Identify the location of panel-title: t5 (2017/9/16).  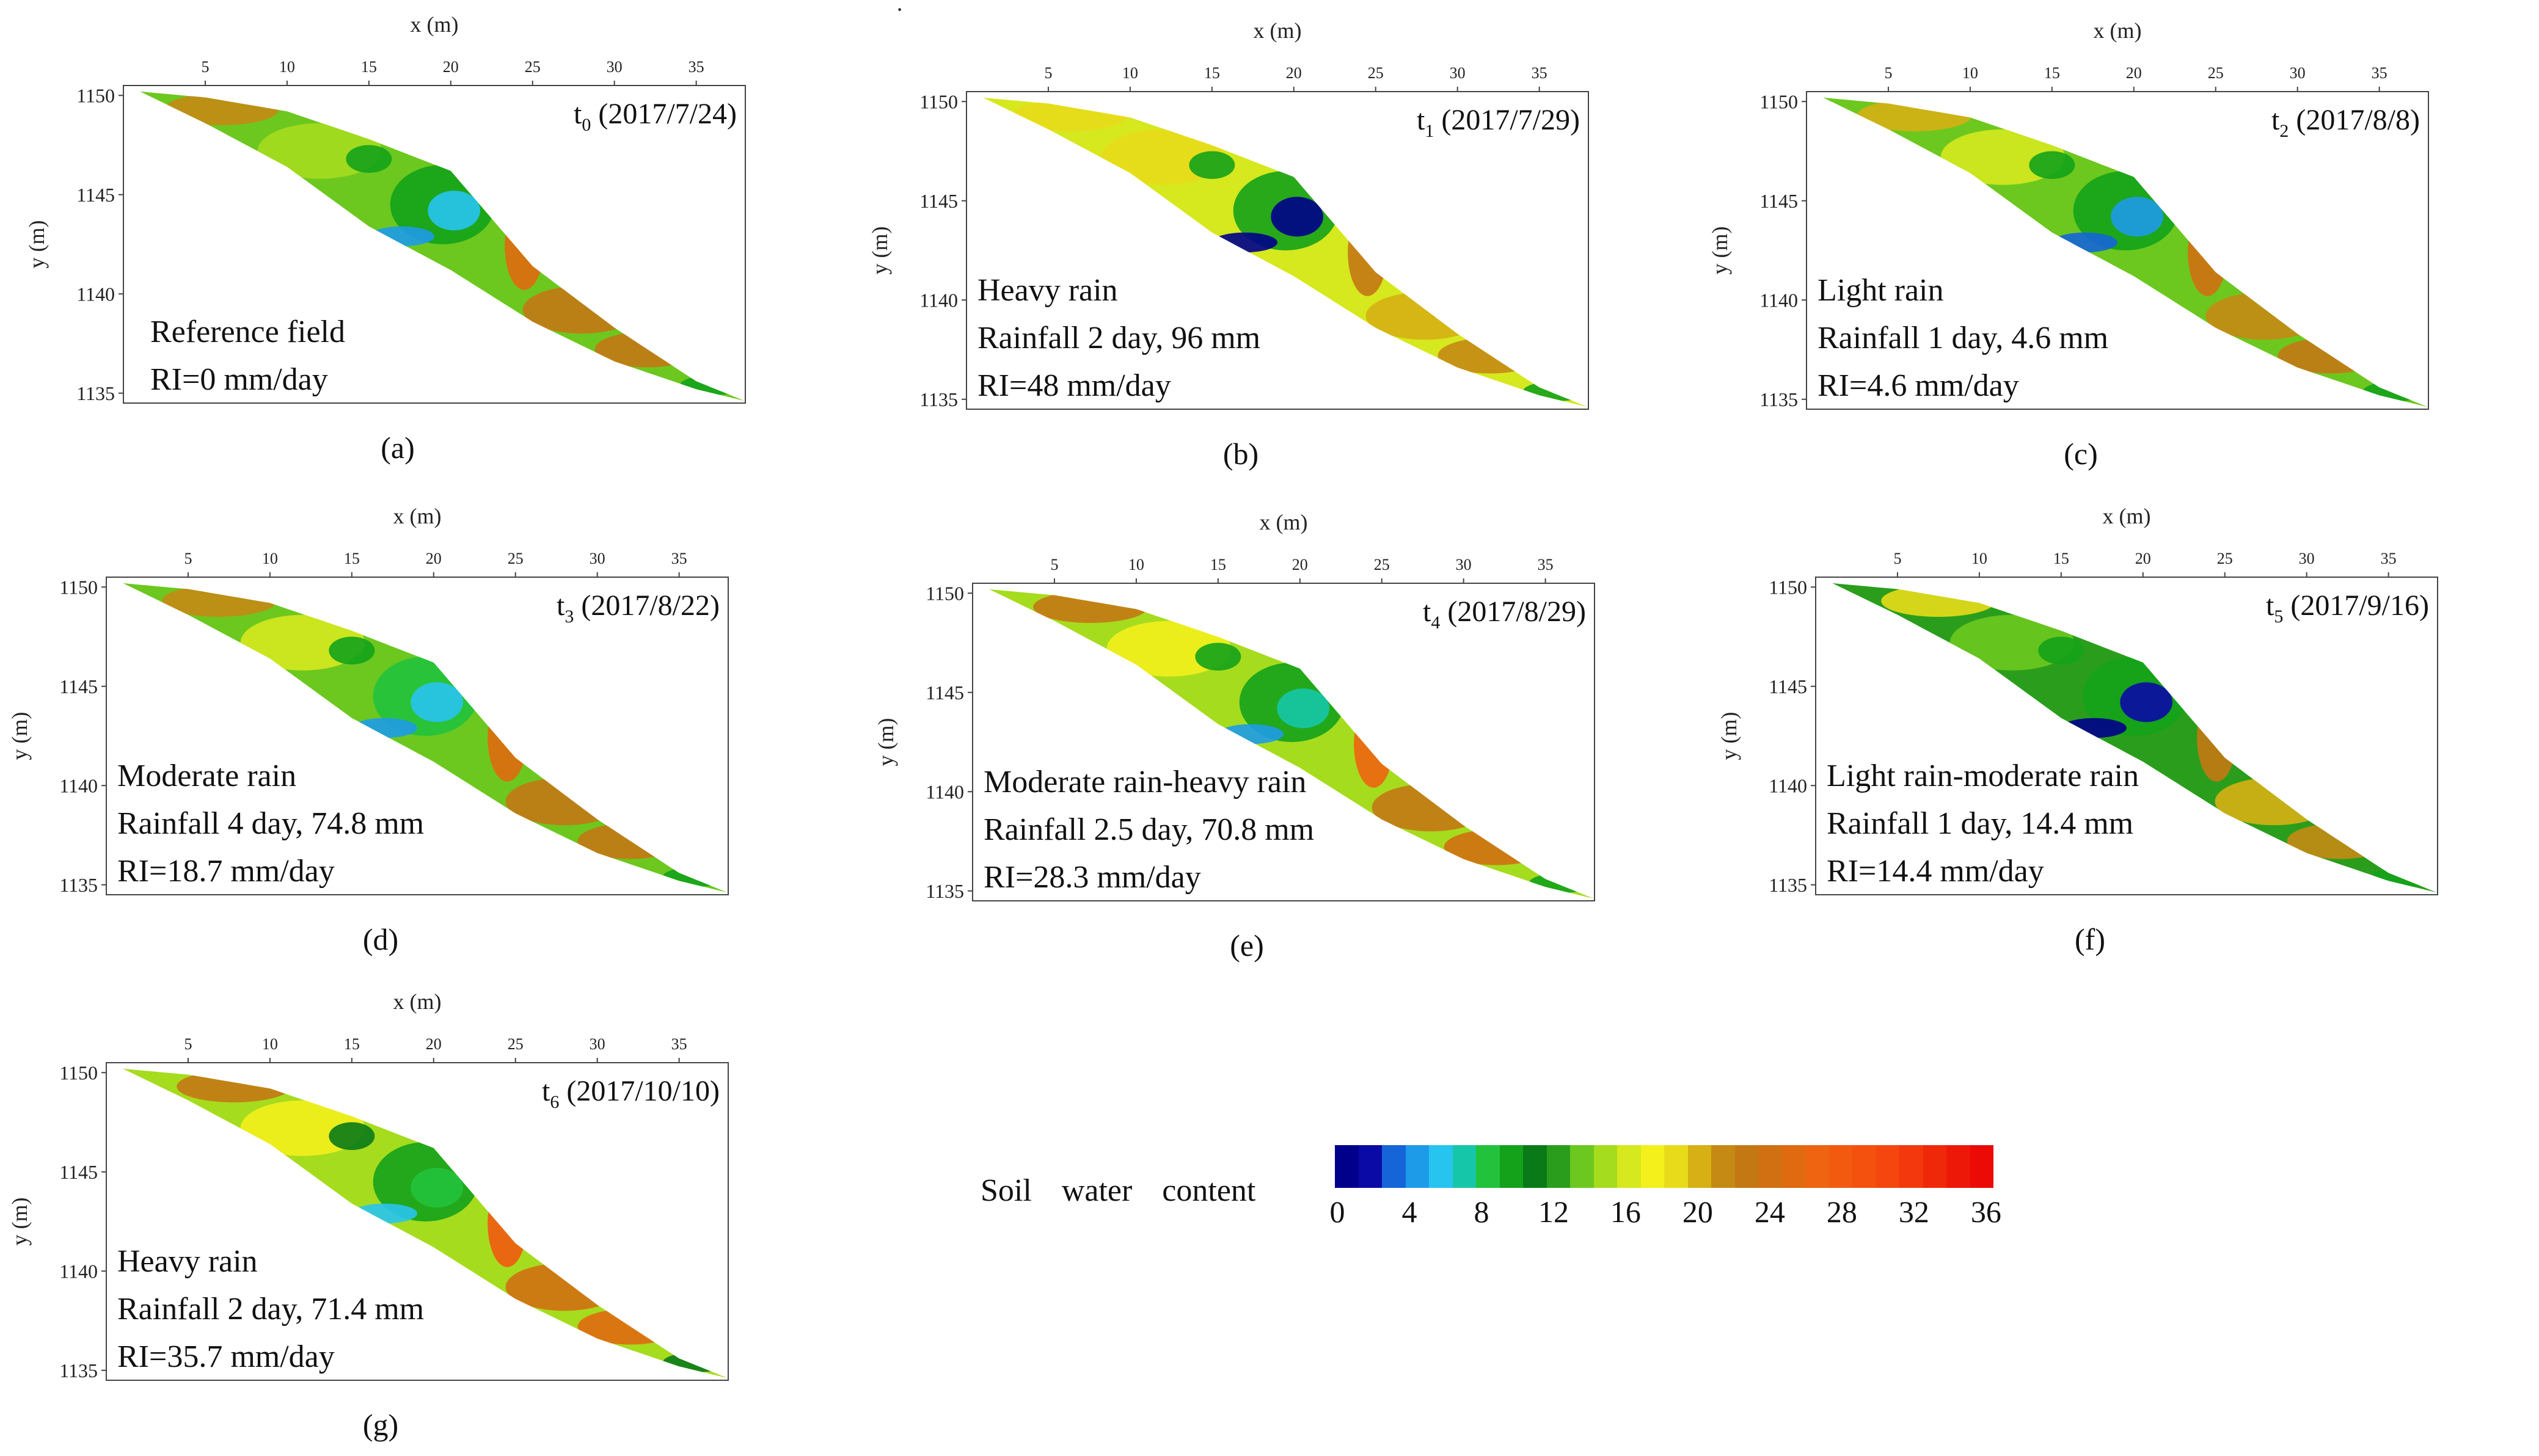
(2347, 608).